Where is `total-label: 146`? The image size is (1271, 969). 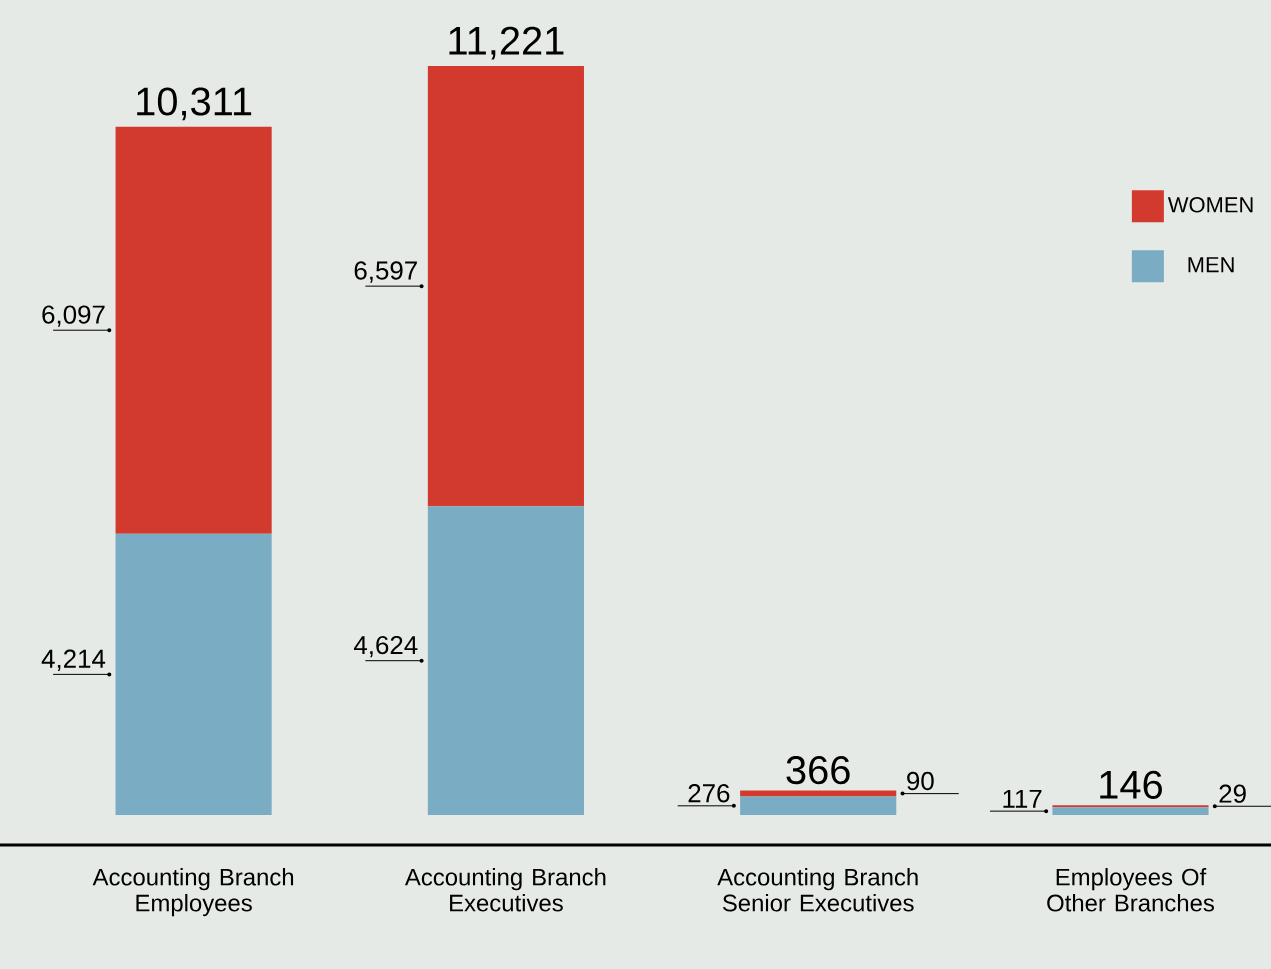 total-label: 146 is located at coordinates (1131, 784).